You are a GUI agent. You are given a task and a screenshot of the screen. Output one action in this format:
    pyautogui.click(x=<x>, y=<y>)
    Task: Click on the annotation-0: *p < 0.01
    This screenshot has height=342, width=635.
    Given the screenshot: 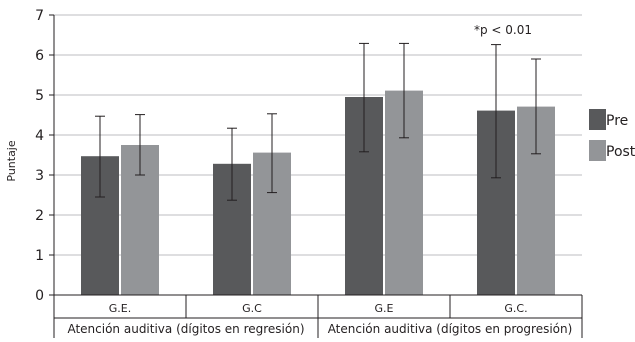 What is the action you would take?
    pyautogui.click(x=503, y=30)
    